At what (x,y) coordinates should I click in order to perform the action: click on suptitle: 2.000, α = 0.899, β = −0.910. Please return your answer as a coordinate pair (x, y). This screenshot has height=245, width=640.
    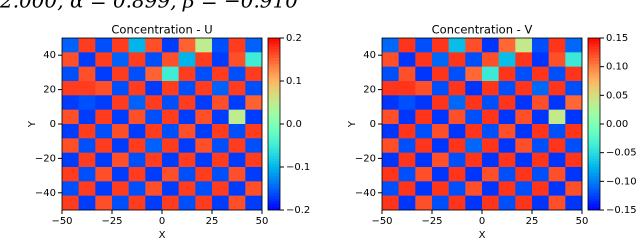
    Looking at the image, I should click on (149, 6).